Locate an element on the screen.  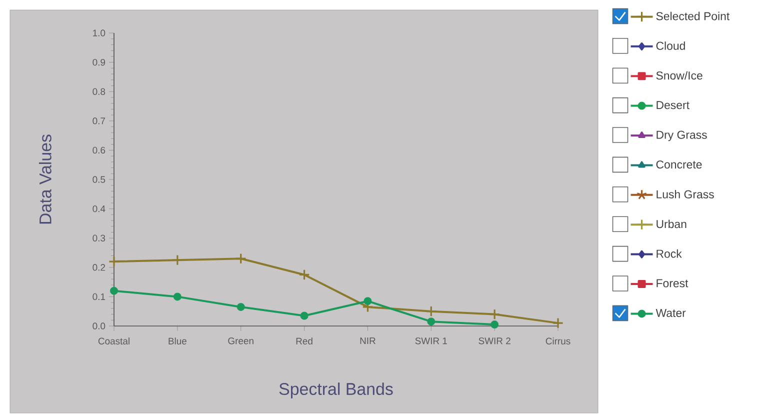
y-axis-title: Data Values is located at coordinates (45, 179).